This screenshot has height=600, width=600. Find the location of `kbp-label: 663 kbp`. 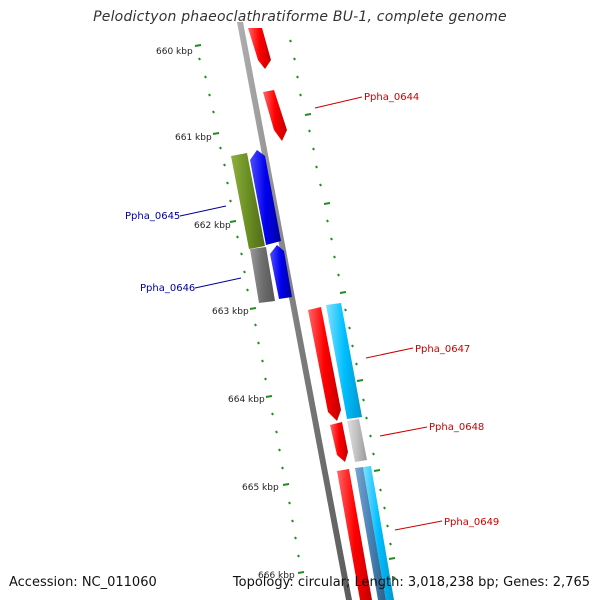

kbp-label: 663 kbp is located at coordinates (230, 312).